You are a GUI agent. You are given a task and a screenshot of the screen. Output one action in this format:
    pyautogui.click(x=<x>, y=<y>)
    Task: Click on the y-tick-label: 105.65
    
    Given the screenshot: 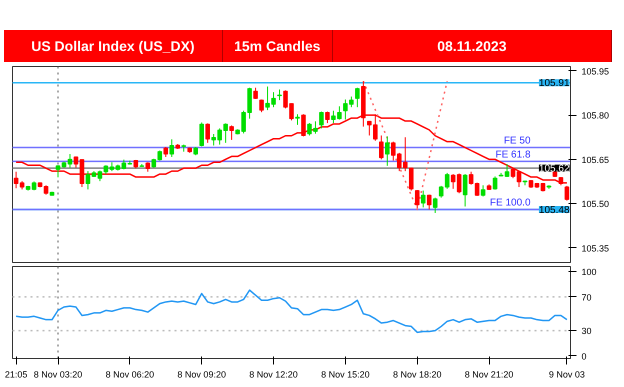 What is the action you would take?
    pyautogui.click(x=596, y=159)
    